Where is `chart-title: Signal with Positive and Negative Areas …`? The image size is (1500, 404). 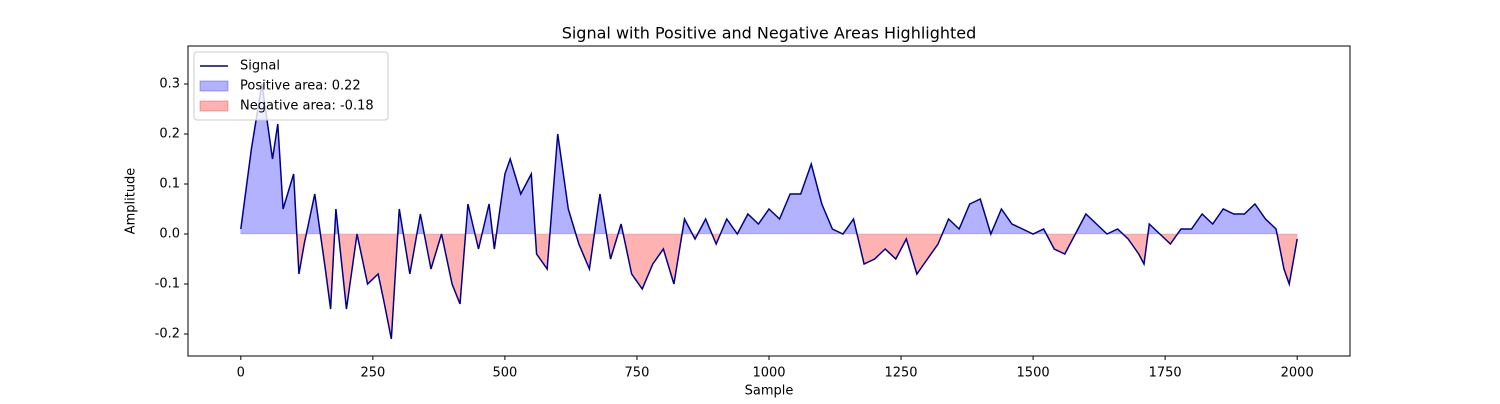
chart-title: Signal with Positive and Negative Areas … is located at coordinates (769, 33).